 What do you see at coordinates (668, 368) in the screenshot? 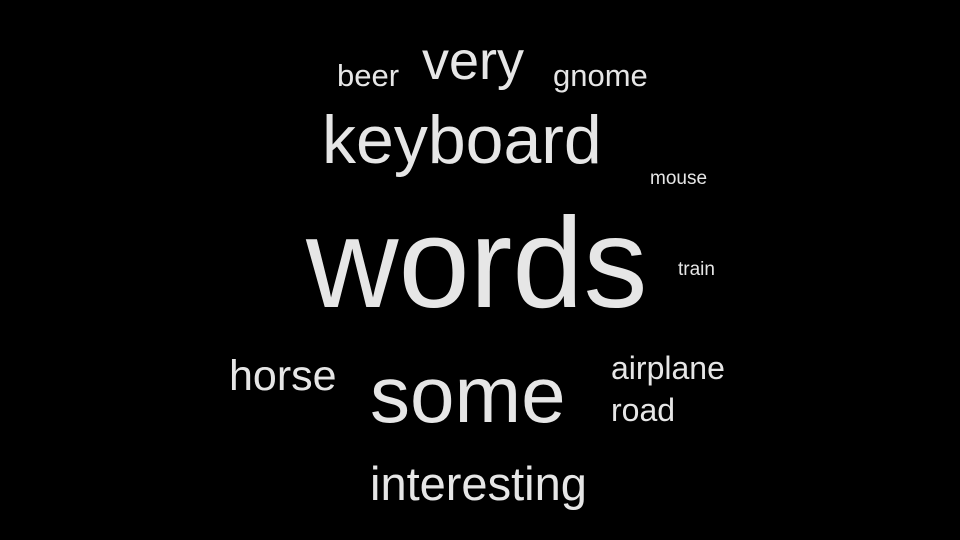
I see `word-airplane: airplane` at bounding box center [668, 368].